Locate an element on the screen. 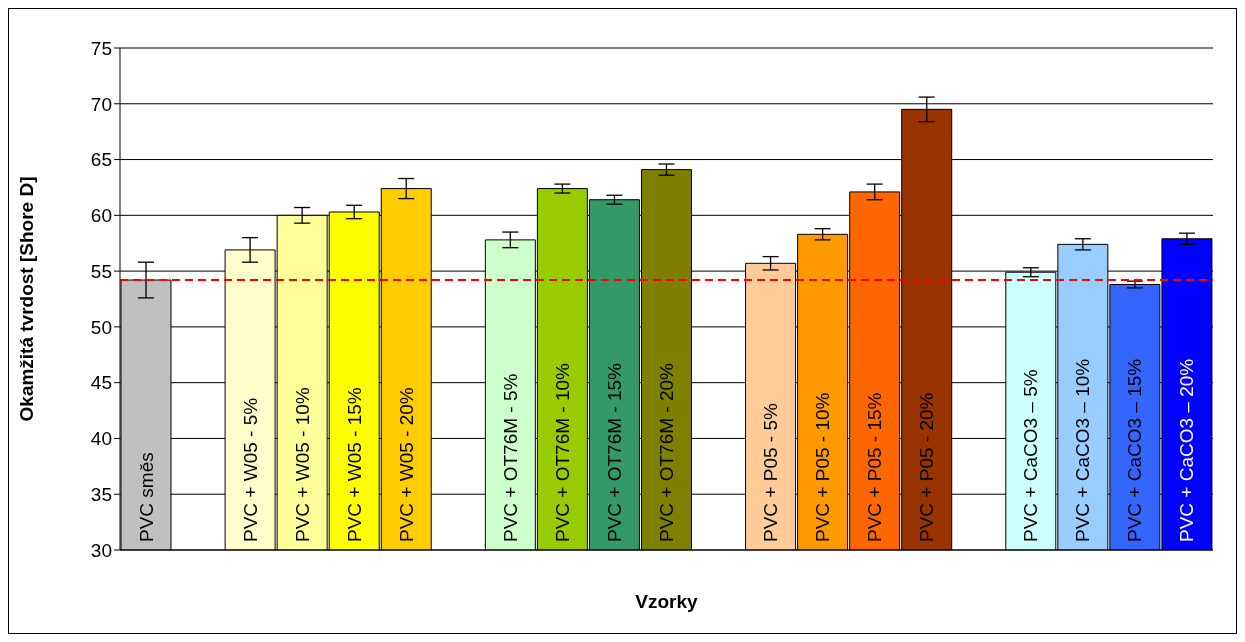 This screenshot has width=1245, height=642. y-tick-label: 55 is located at coordinates (101, 271).